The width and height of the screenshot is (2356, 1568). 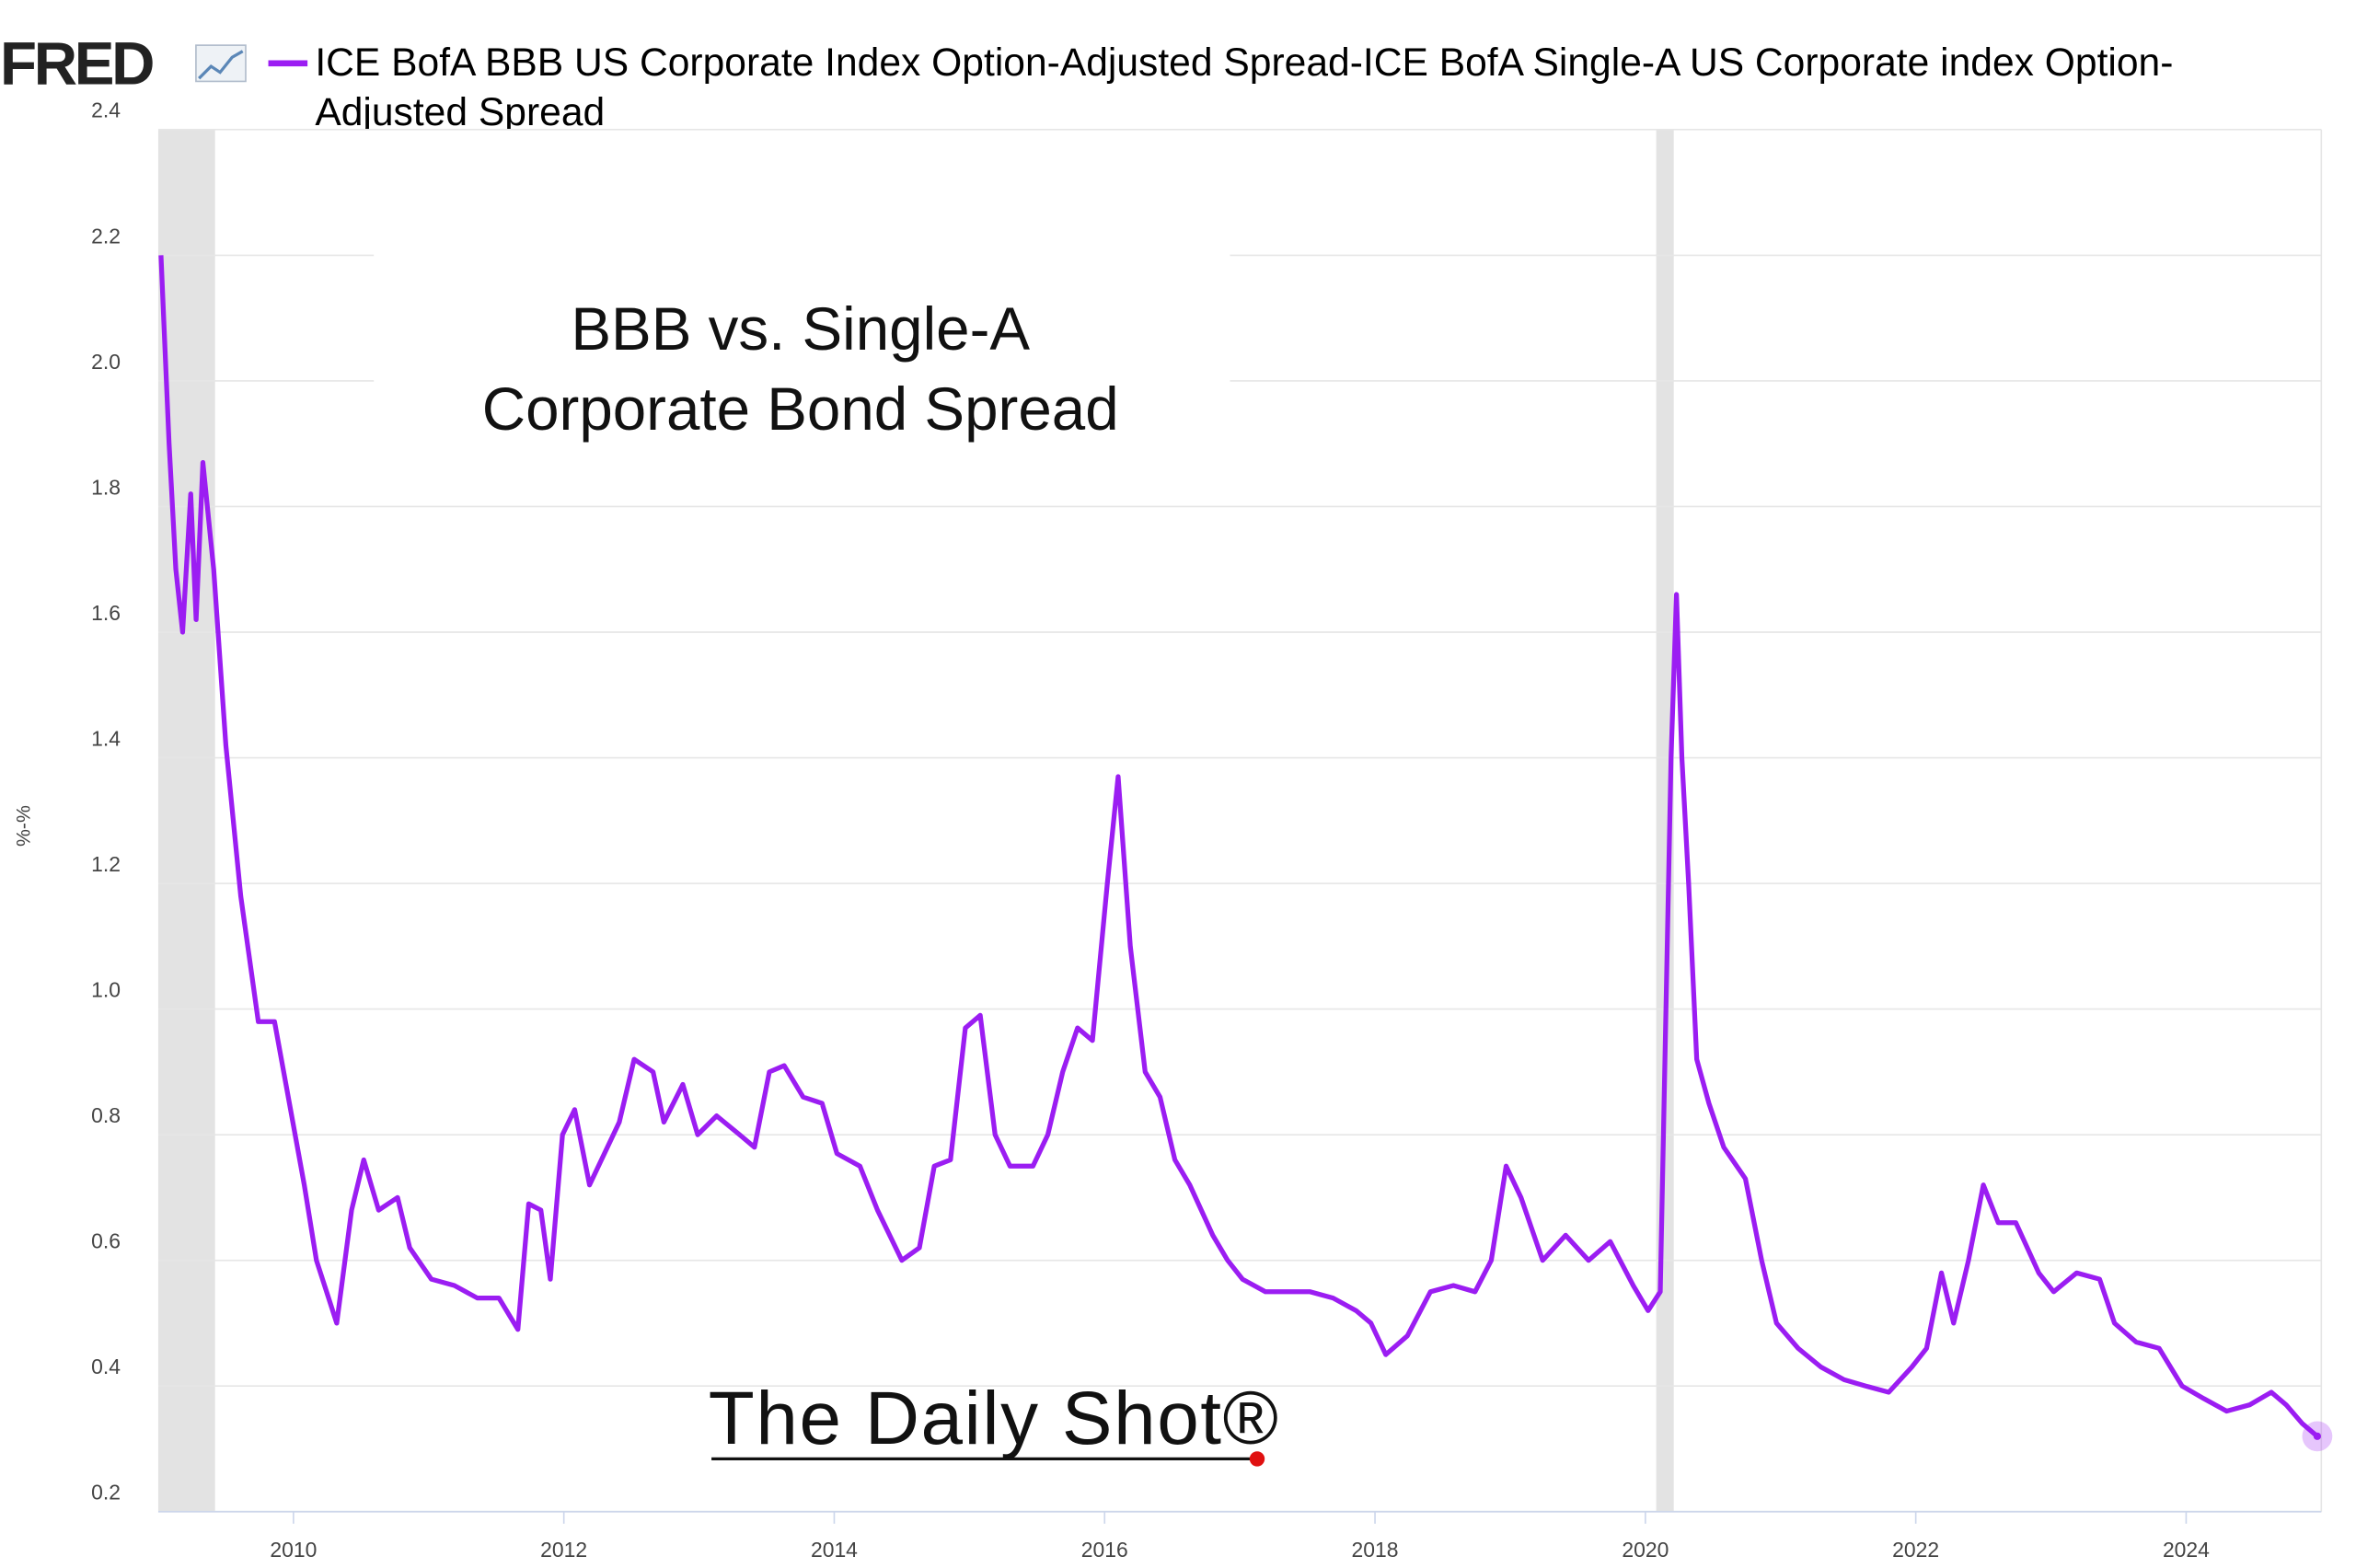 I want to click on x-tick-label: 2014, so click(x=834, y=1550).